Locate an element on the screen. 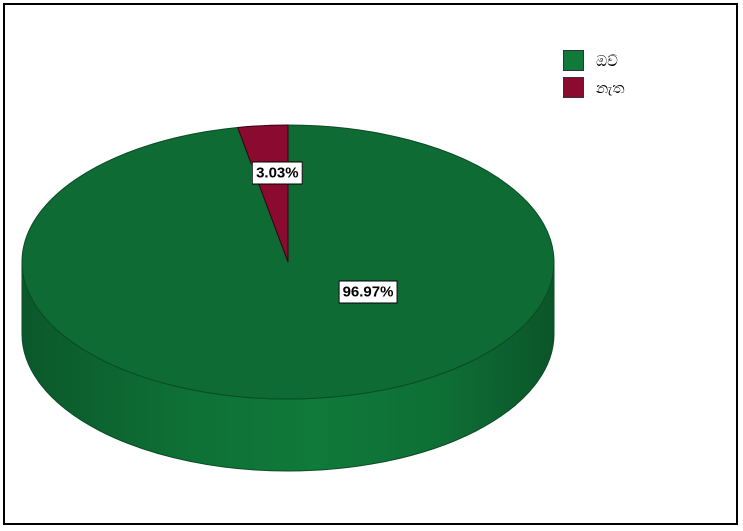  legend-swatch-yes is located at coordinates (573, 60).